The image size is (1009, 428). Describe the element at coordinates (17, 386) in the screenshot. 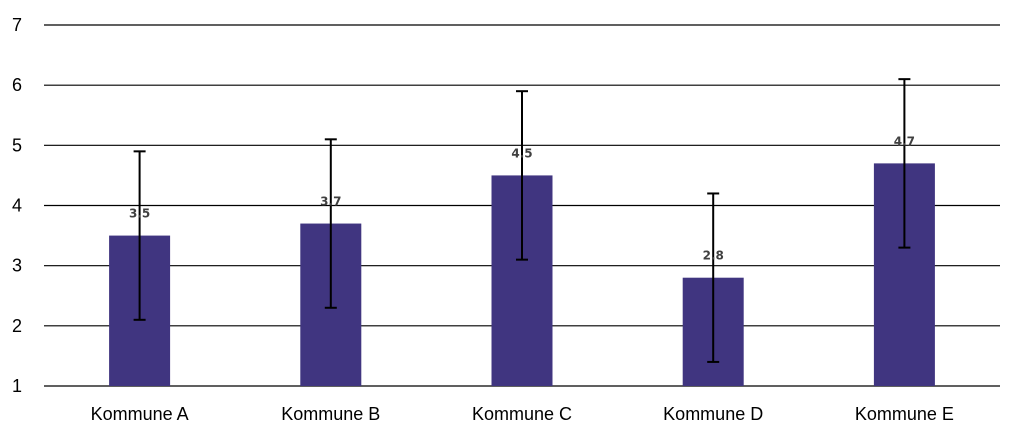

I see `y-tick-label: 1` at that location.